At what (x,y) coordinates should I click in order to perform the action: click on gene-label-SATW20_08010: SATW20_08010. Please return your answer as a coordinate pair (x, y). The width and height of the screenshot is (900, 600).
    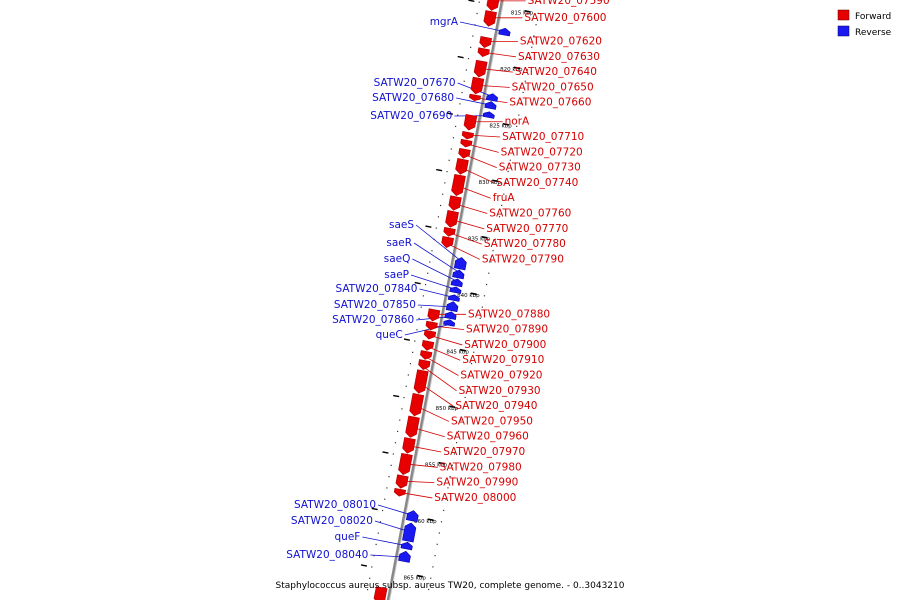
    Looking at the image, I should click on (335, 505).